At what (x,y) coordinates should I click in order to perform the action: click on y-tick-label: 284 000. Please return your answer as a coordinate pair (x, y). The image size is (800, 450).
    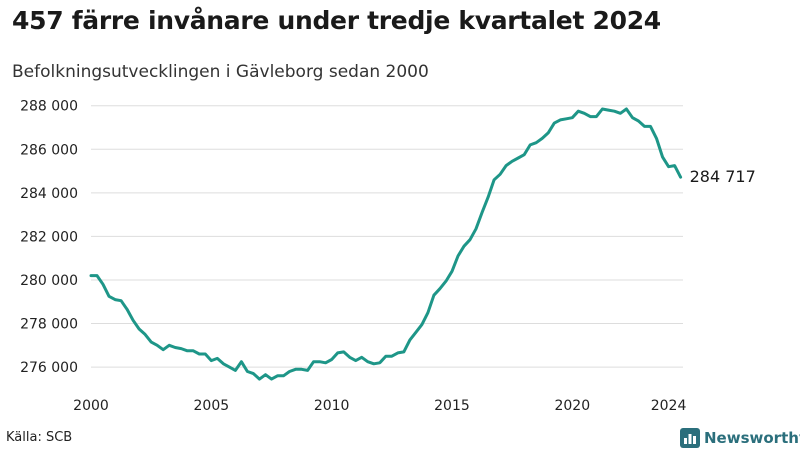
    Looking at the image, I should click on (49, 194).